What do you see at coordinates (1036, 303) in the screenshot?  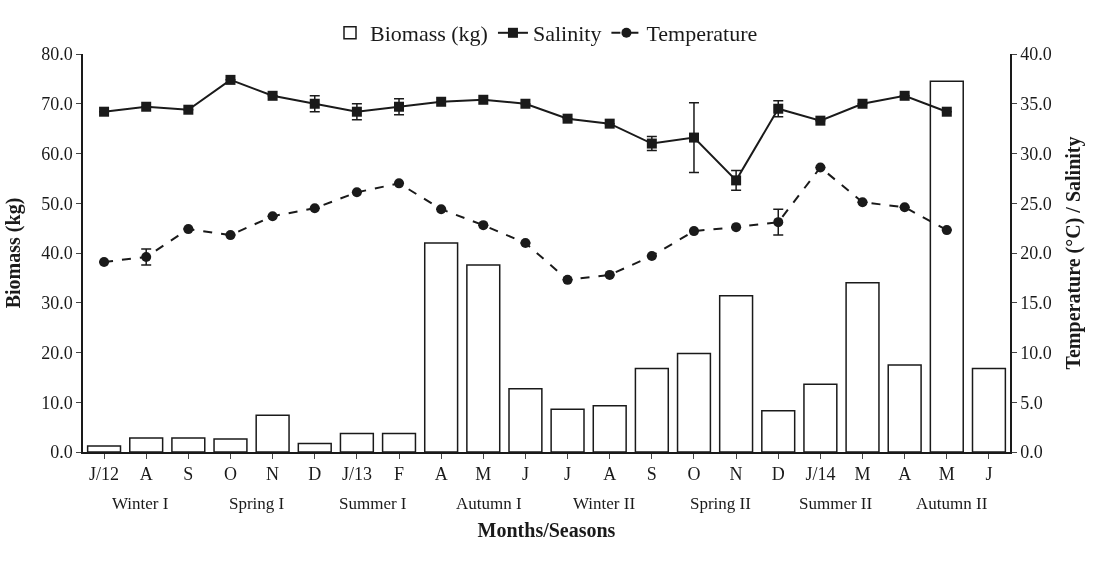 I see `y2-tick-label: 15.0` at bounding box center [1036, 303].